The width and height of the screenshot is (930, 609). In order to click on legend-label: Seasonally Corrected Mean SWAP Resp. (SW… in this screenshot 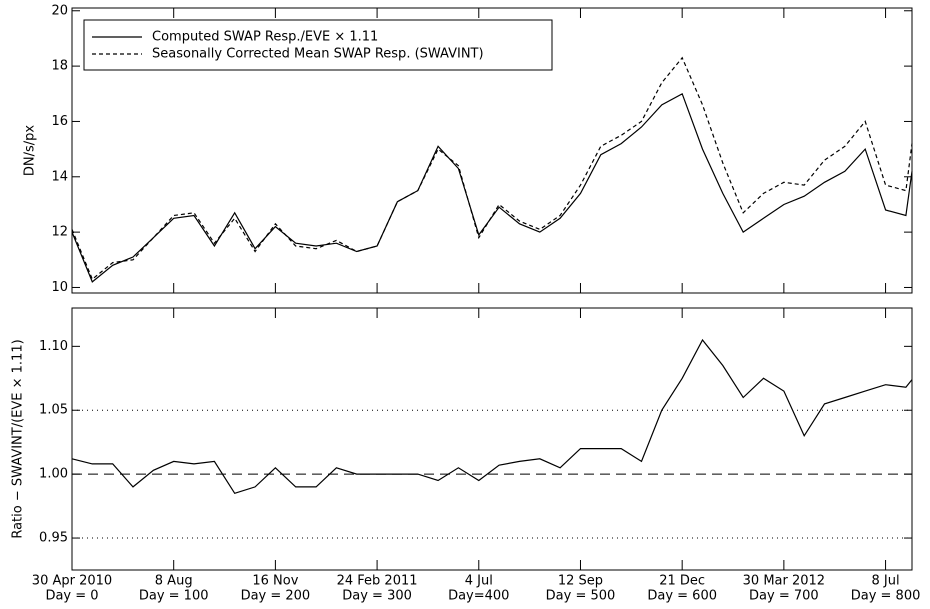, I will do `click(318, 54)`.